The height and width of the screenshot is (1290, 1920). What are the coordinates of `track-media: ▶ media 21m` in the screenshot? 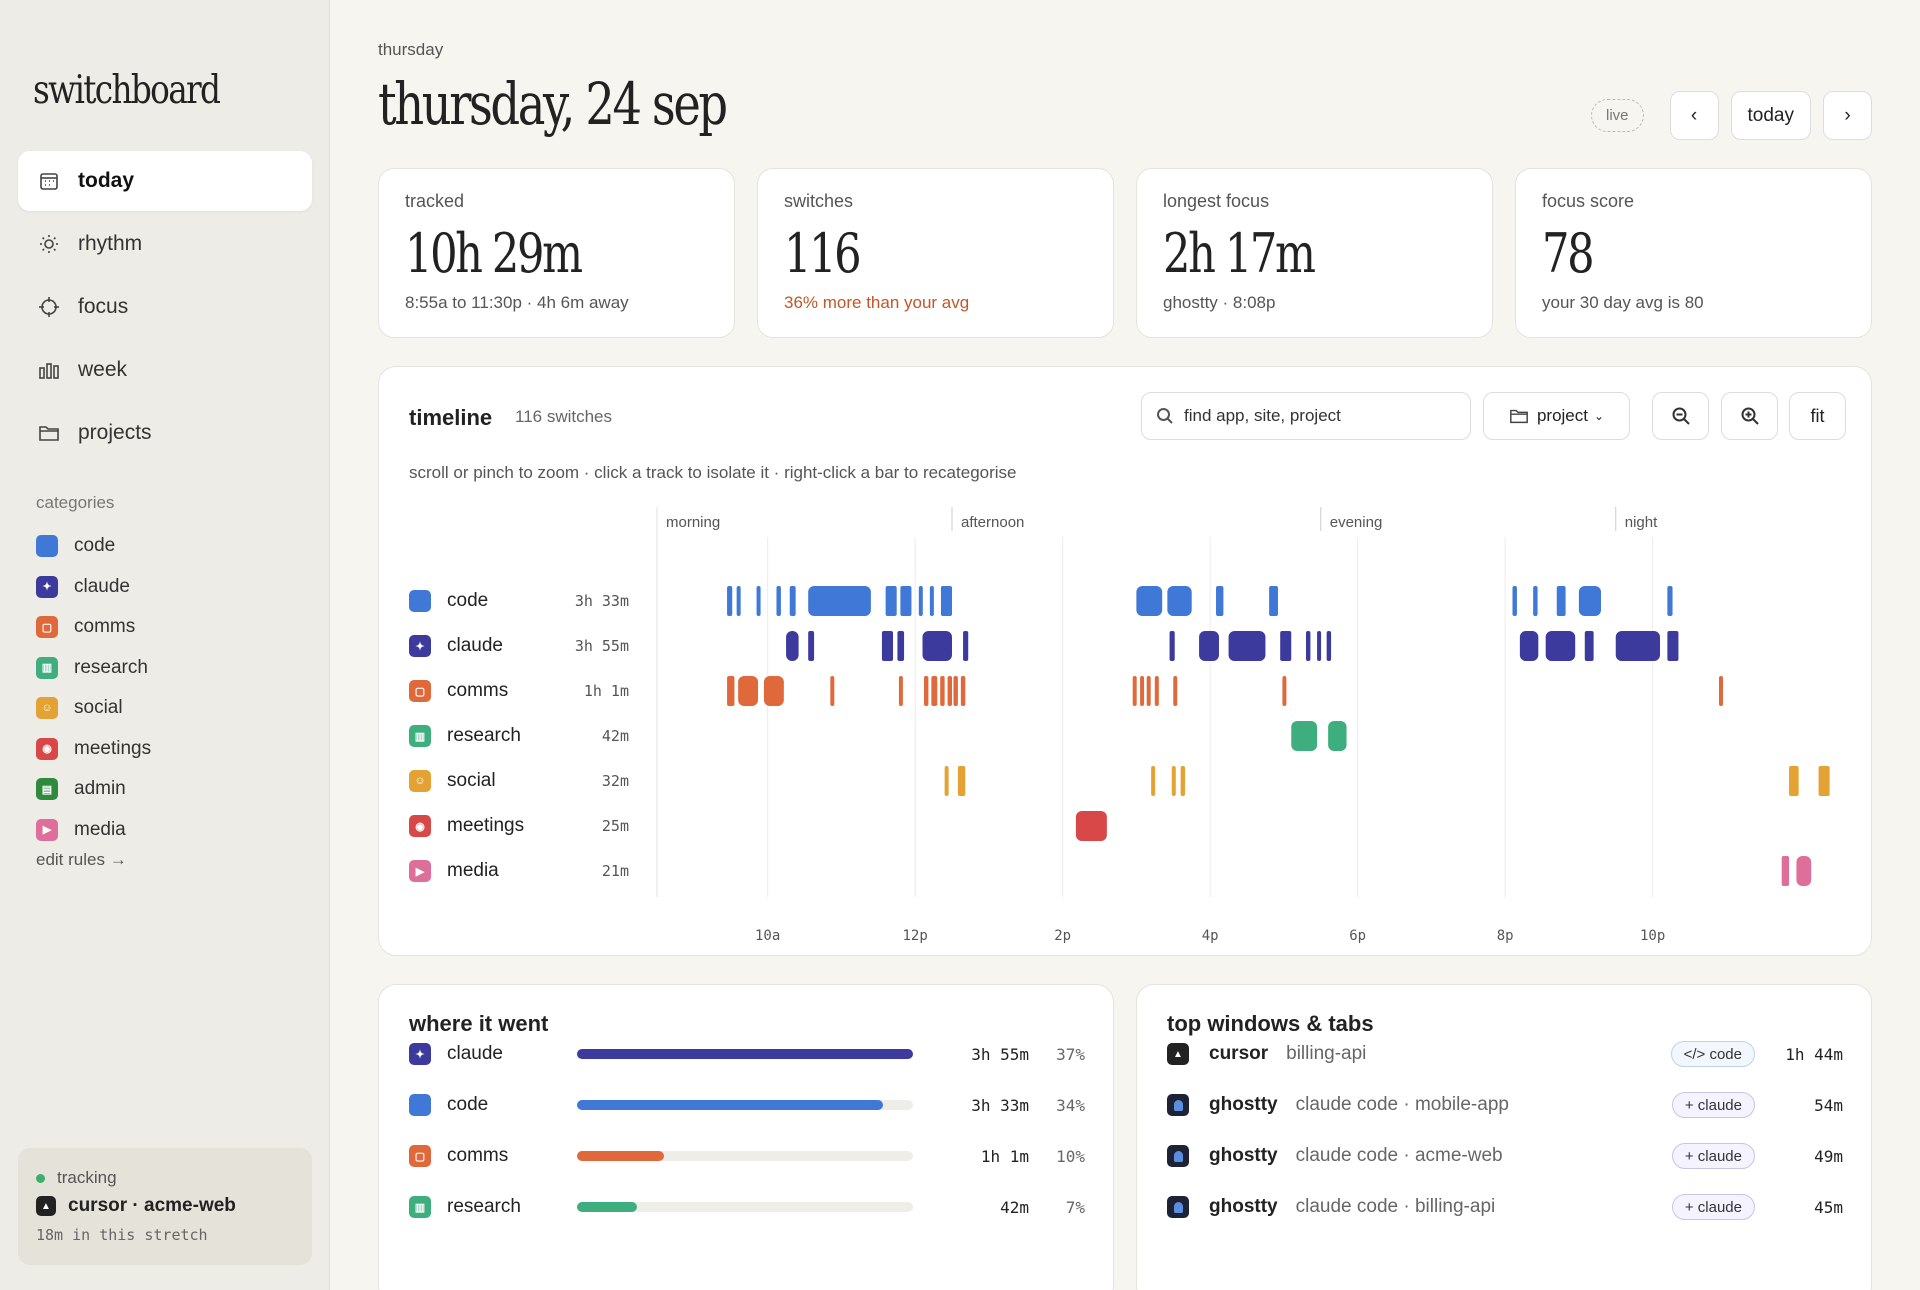 It's located at (519, 871).